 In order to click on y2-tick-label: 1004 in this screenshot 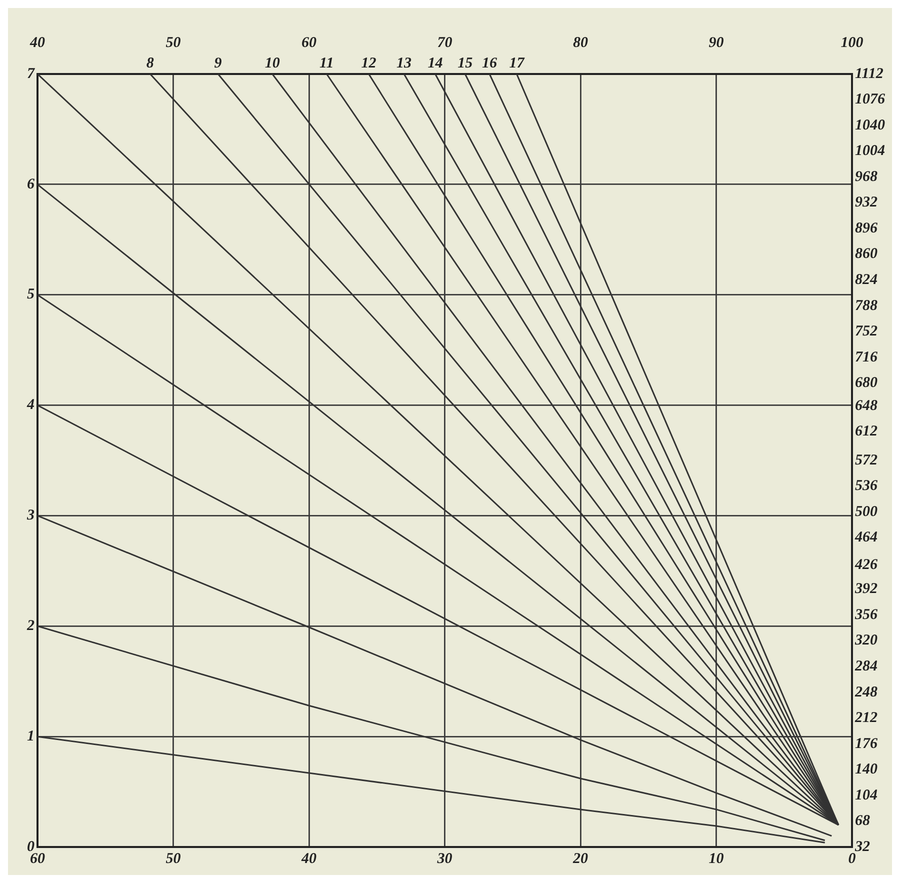, I will do `click(870, 151)`.